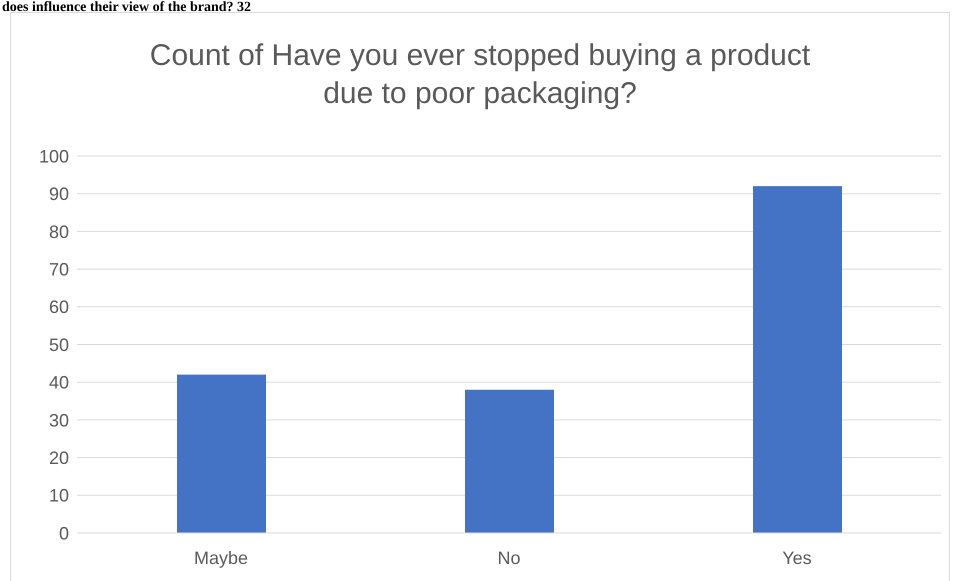 This screenshot has width=958, height=581. What do you see at coordinates (509, 558) in the screenshot?
I see `x-tick-label: No` at bounding box center [509, 558].